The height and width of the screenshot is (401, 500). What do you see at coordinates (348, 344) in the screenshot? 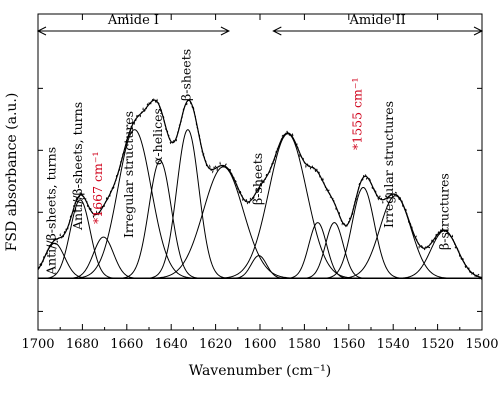
I see `x-tick-label: 1560` at bounding box center [348, 344].